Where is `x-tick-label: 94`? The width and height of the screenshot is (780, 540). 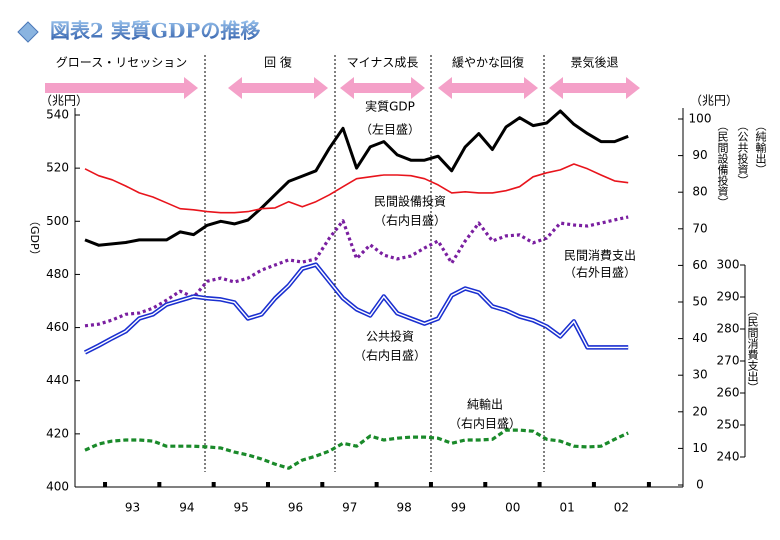
x-tick-label: 94 is located at coordinates (186, 508).